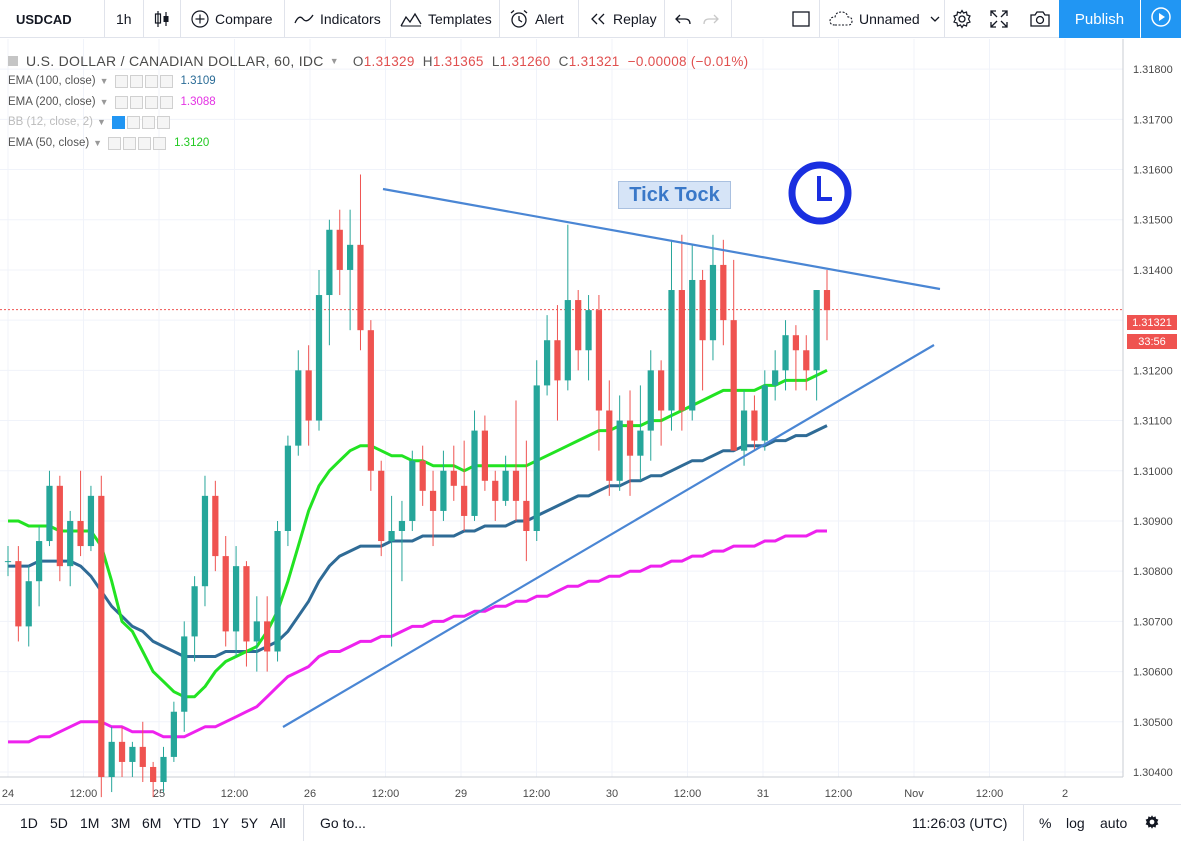  Describe the element at coordinates (959, 823) in the screenshot. I see `timezone-clock: 11:26:03 (UTC)` at that location.